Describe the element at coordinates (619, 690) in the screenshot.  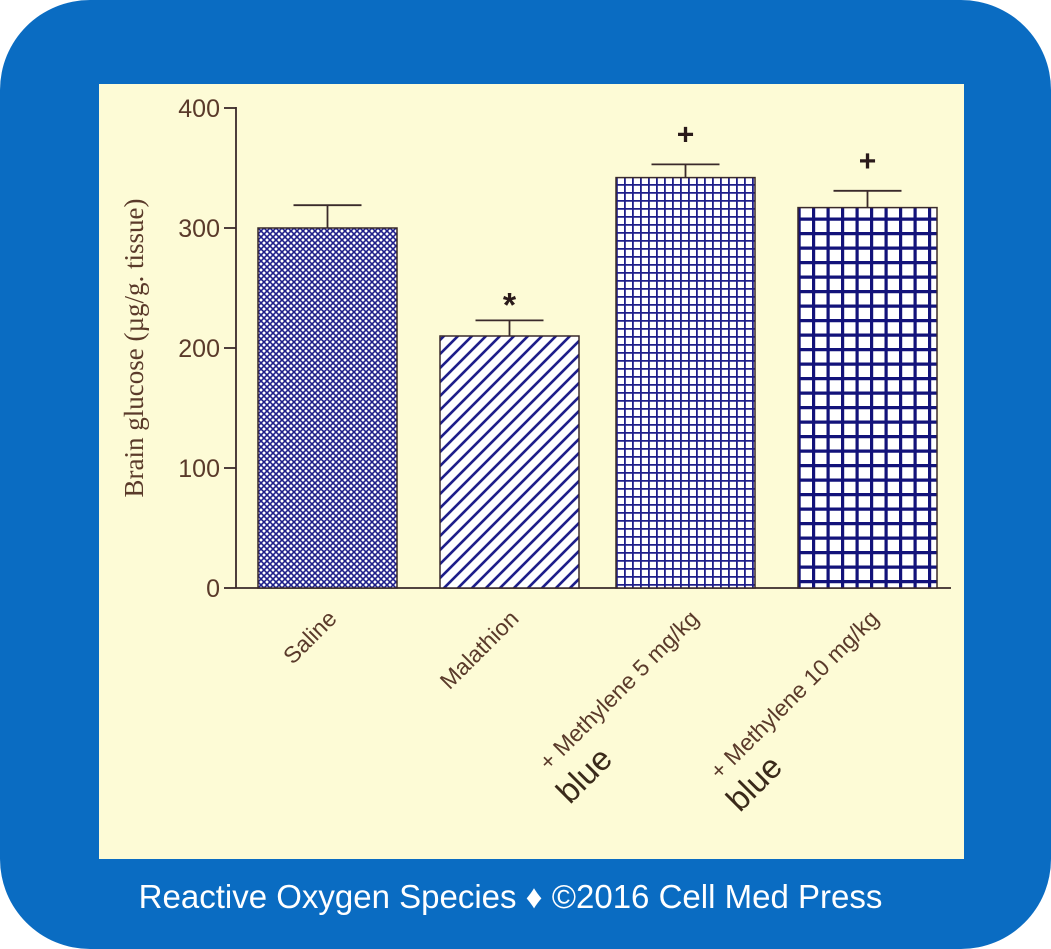
I see `x-tick-label-3: + Methylene 5 mg/kg` at that location.